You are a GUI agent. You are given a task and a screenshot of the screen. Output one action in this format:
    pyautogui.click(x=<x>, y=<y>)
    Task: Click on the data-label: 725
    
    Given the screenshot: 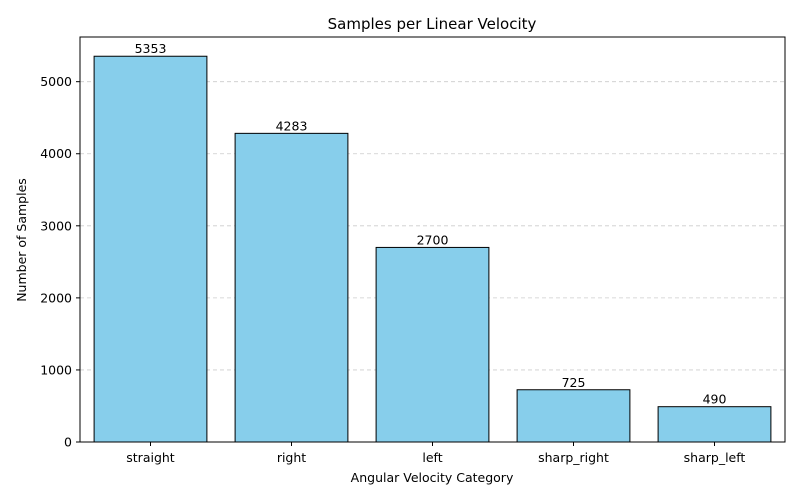 What is the action you would take?
    pyautogui.click(x=574, y=382)
    